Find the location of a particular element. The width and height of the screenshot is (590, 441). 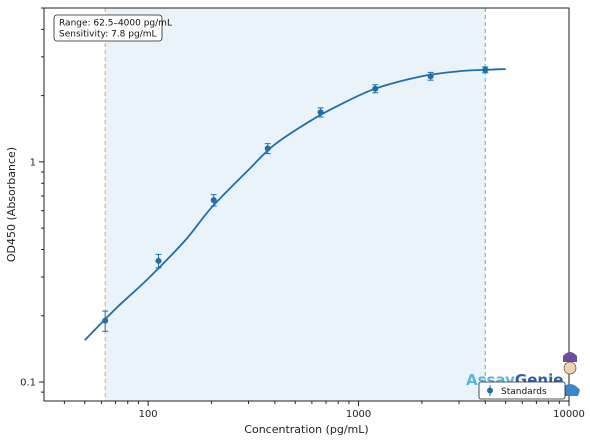

x-tick-label: 1000 is located at coordinates (358, 414).